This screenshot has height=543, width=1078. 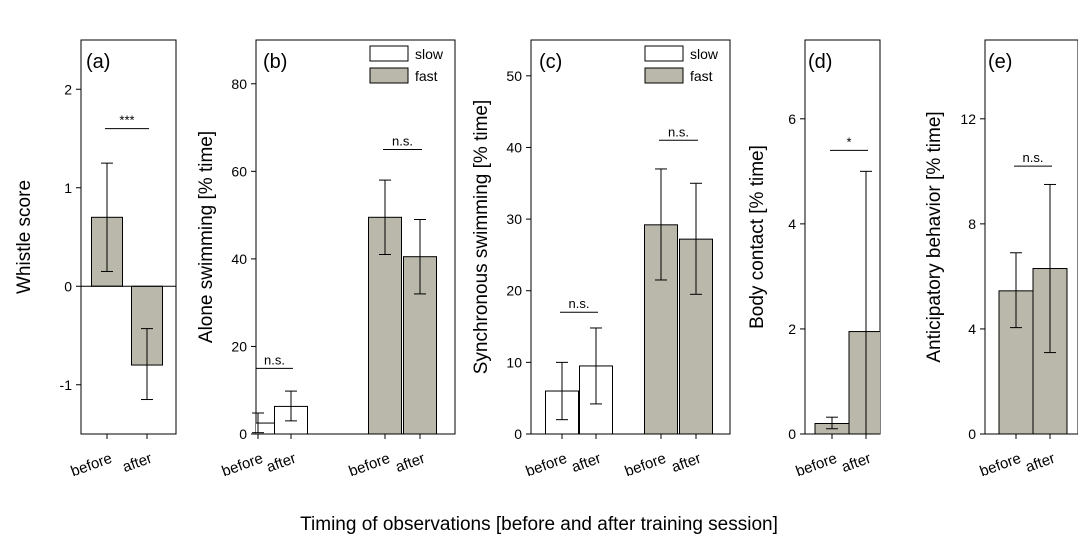 I want to click on y-tick-label: 10, so click(x=514, y=362).